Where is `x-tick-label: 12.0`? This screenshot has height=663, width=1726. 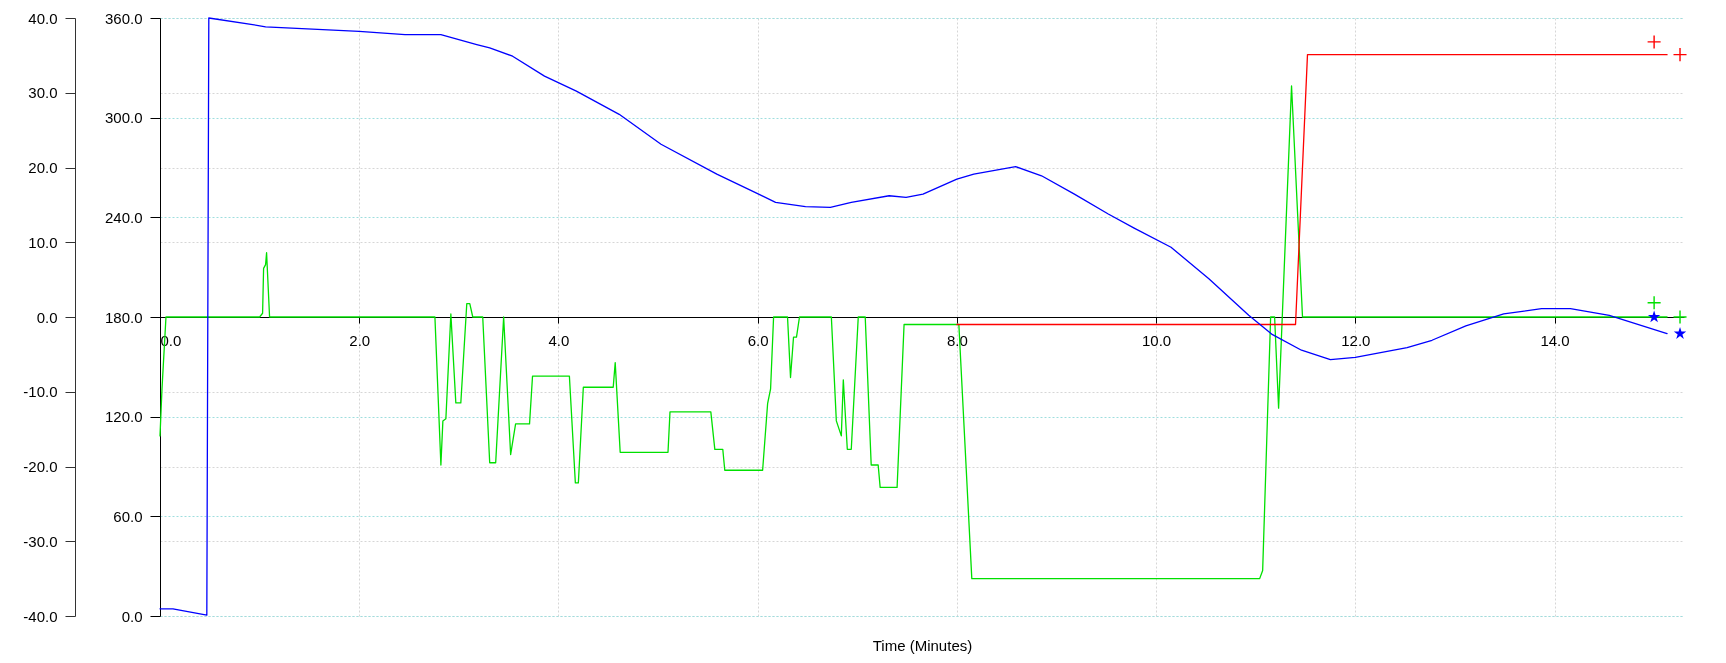
x-tick-label: 12.0 is located at coordinates (1356, 340).